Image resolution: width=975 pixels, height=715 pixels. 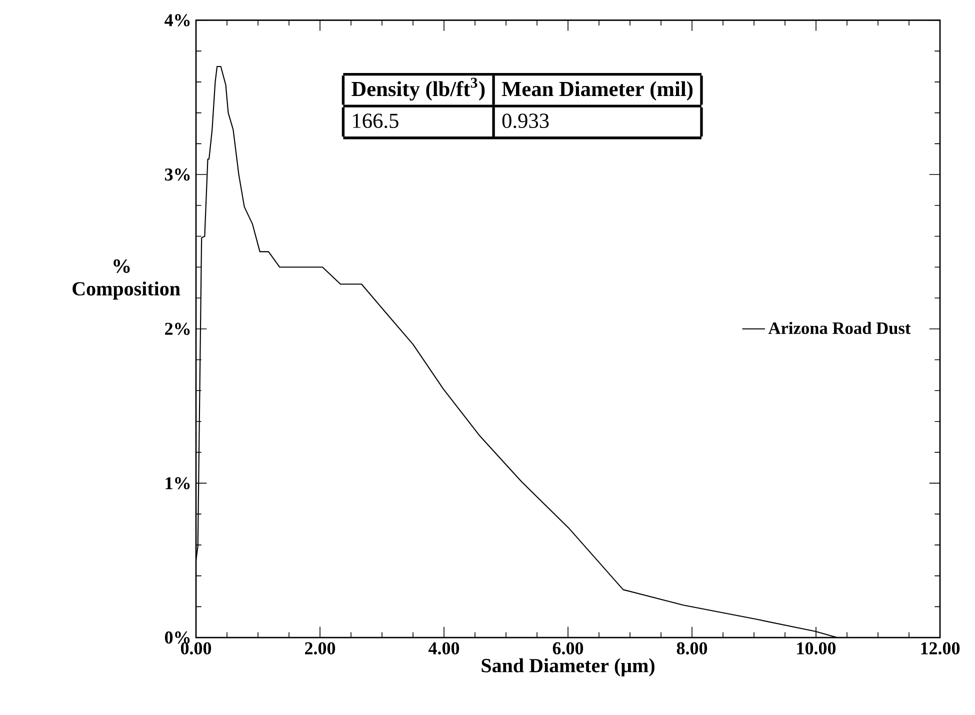 I want to click on y-tick-label: 2%, so click(x=177, y=328).